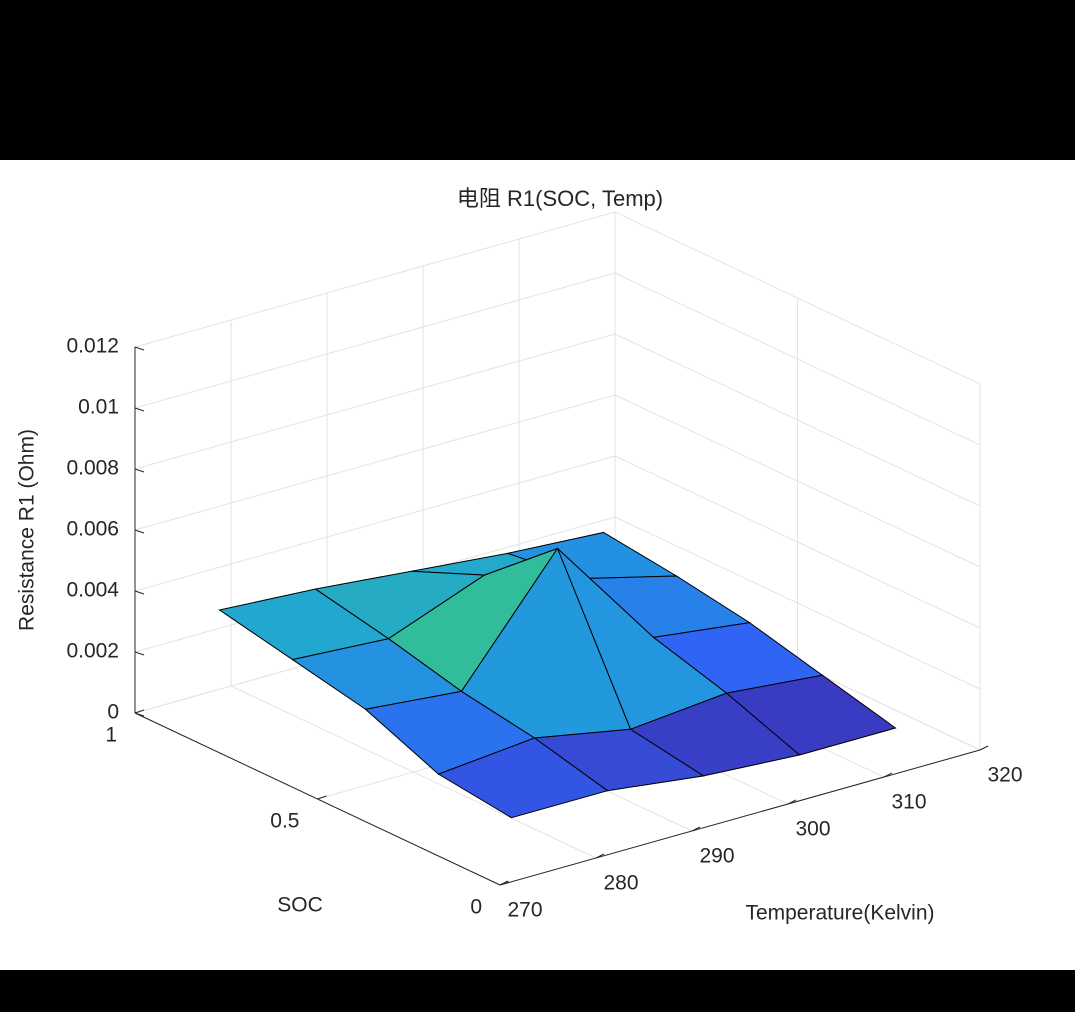 This screenshot has height=1012, width=1075. I want to click on z-tick-label: 0.01, so click(98, 407).